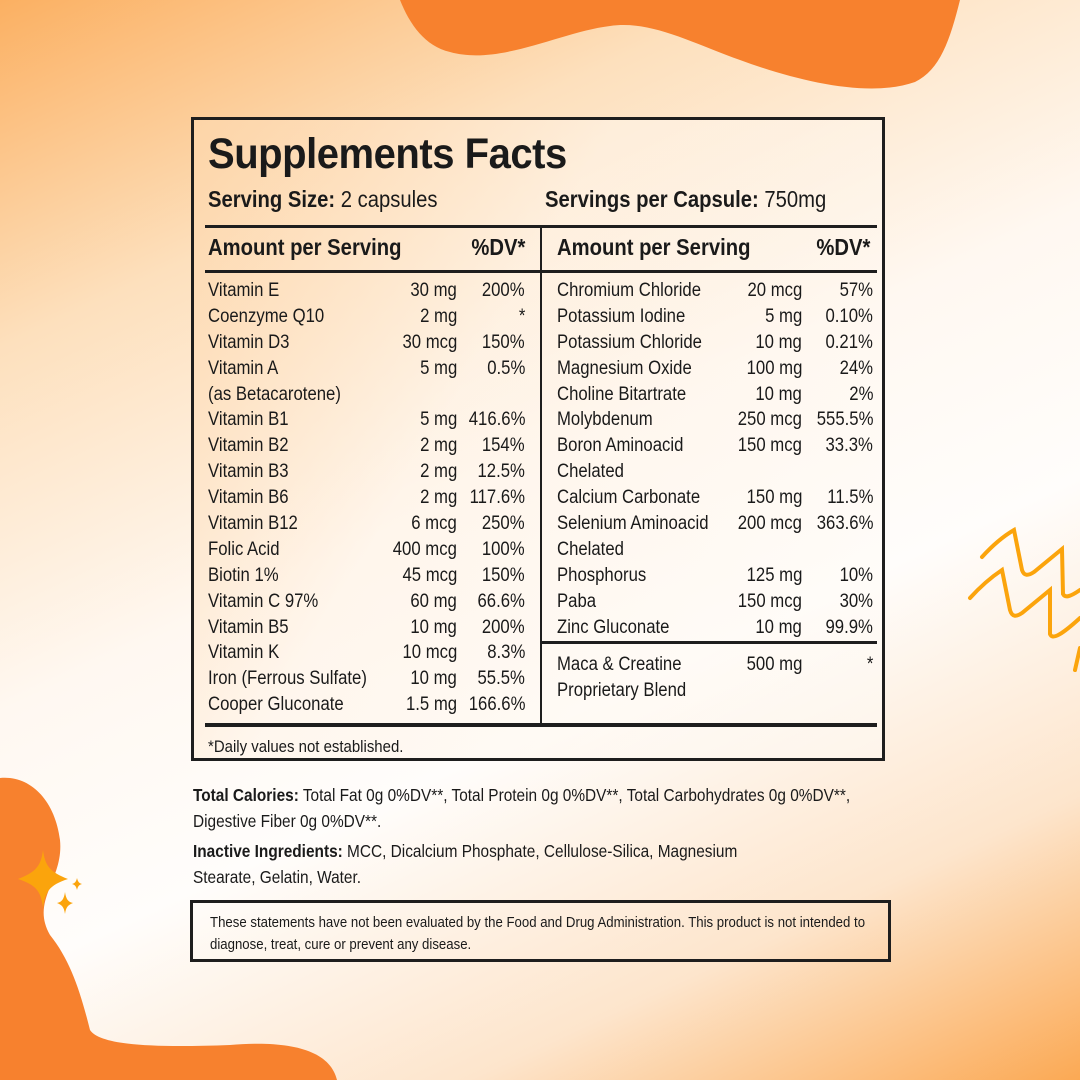 The width and height of the screenshot is (1080, 1080). Describe the element at coordinates (844, 420) in the screenshot. I see `nutrient-dv: 555.5%` at that location.